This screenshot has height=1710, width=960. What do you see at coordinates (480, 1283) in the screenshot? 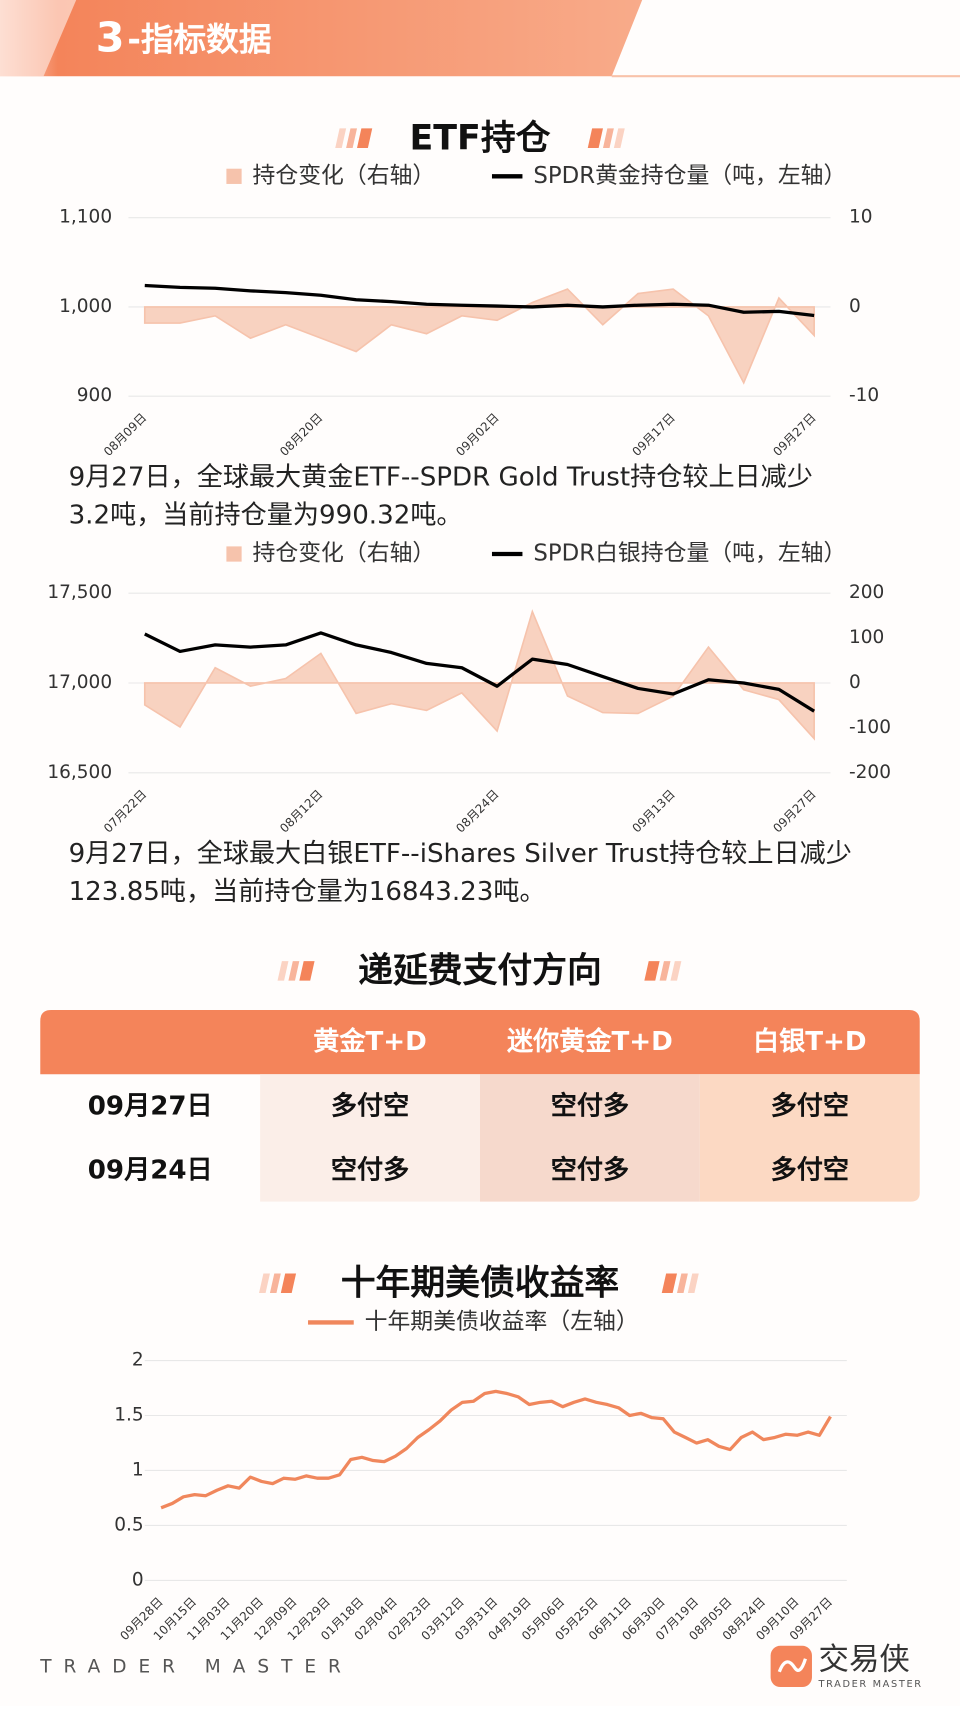
I see `chart-title: 十年期美债收益率` at bounding box center [480, 1283].